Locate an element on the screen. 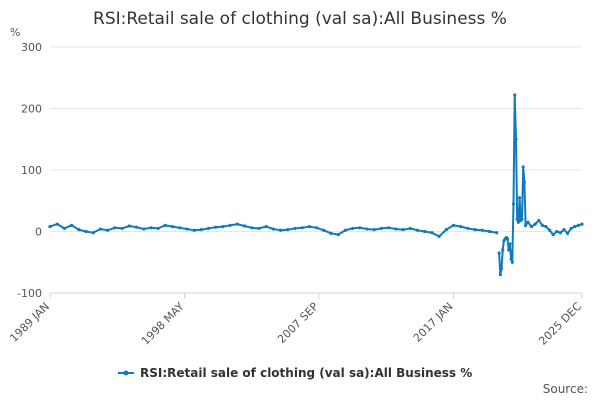  x-tick-label: 2025 DEC is located at coordinates (560, 324).